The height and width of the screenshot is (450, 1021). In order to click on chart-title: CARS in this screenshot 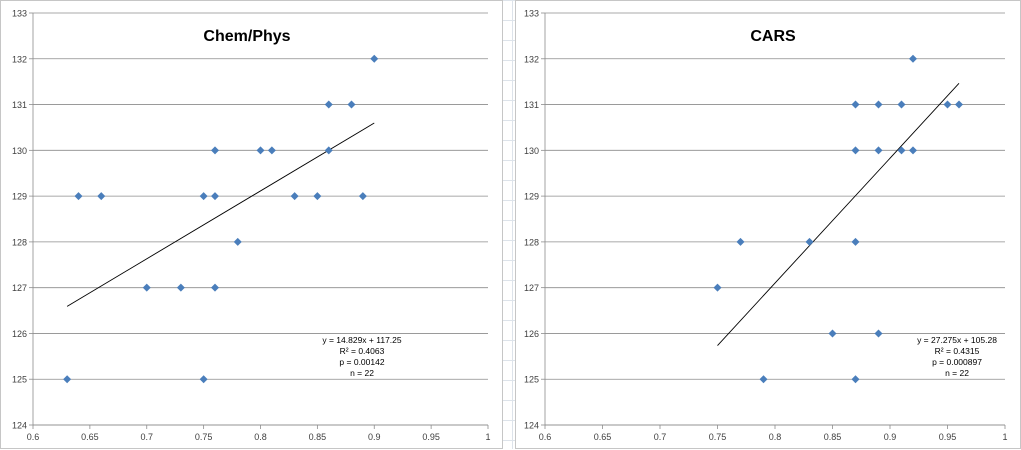, I will do `click(773, 36)`.